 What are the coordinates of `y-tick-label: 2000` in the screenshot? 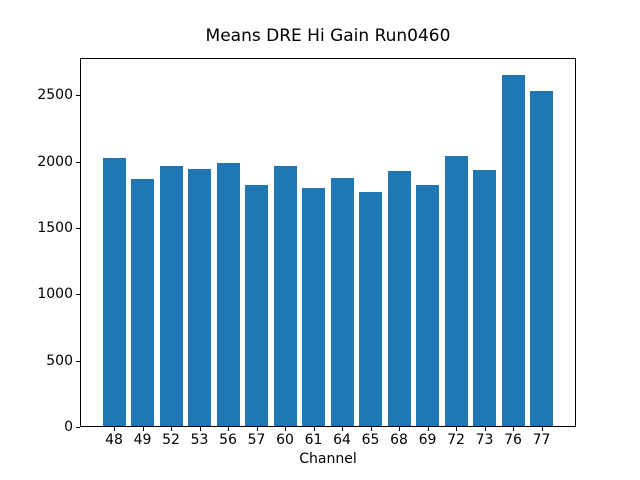 It's located at (55, 162).